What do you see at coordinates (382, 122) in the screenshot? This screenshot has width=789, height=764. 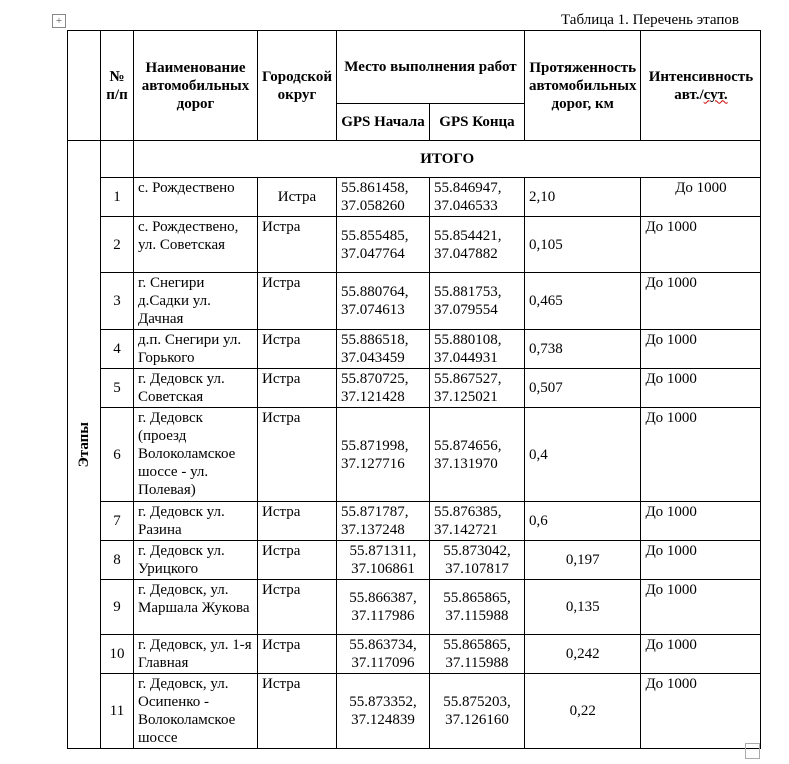 I see `header-gps-start: GPS Начала` at bounding box center [382, 122].